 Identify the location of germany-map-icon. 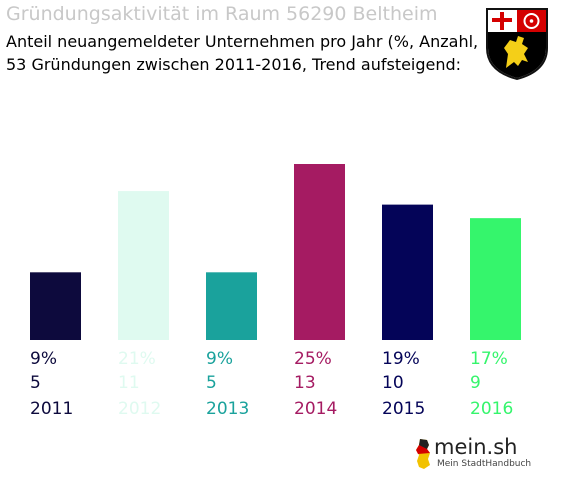
(423, 454).